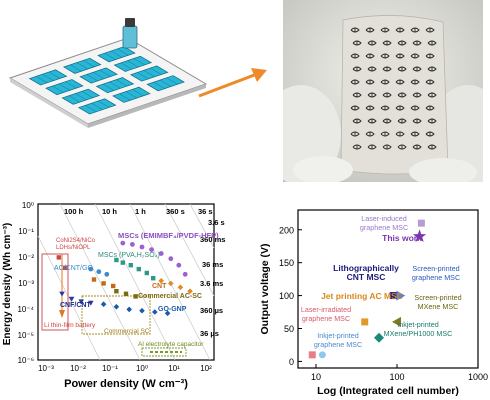 This screenshot has width=490, height=400. I want to click on ragone-x-label: Power density (W cm⁻³), so click(126, 384).